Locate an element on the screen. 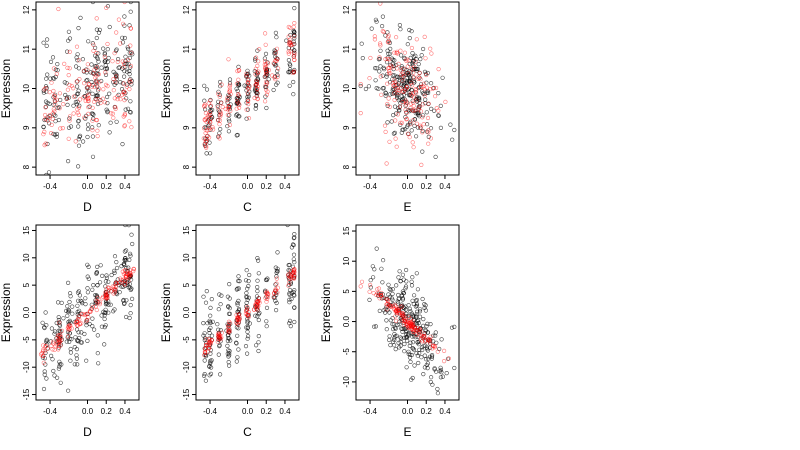 The image size is (800, 450). y-tick-label: 12 is located at coordinates (26, 9).